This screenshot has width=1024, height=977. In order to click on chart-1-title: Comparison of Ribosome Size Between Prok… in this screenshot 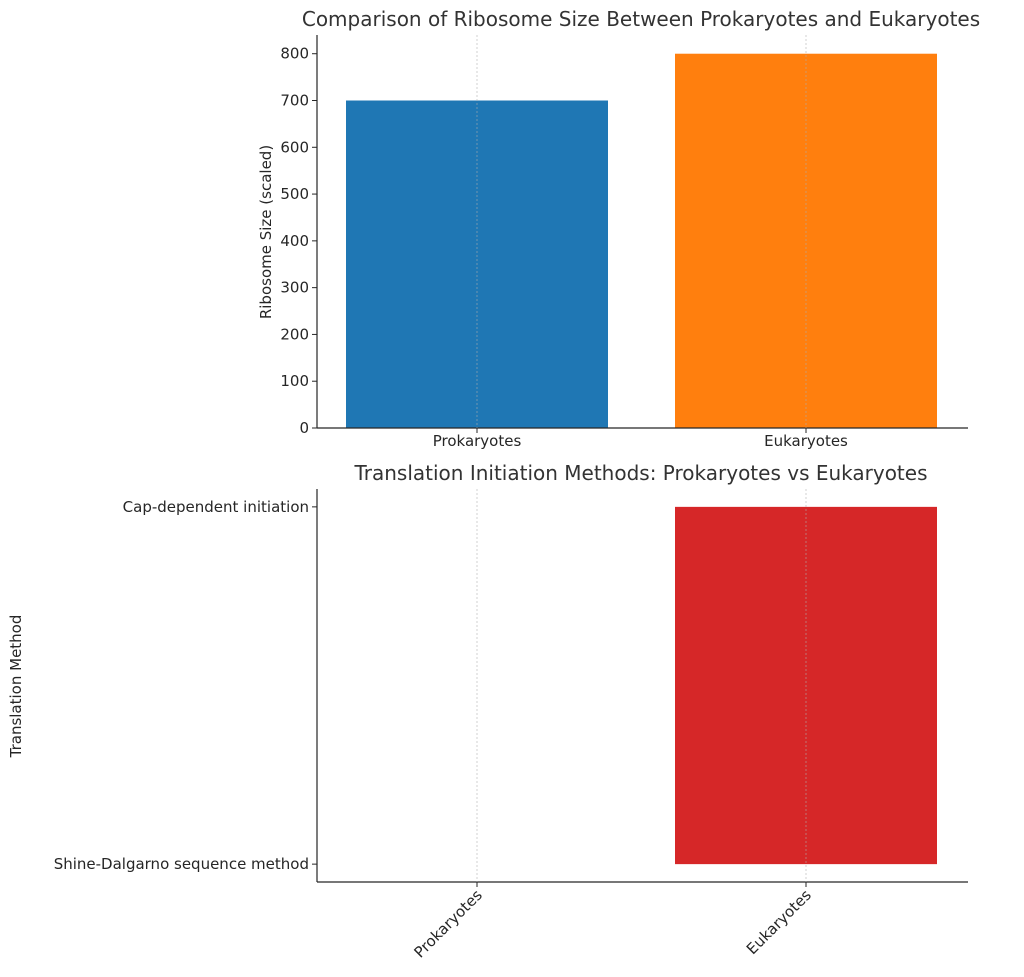, I will do `click(641, 19)`.